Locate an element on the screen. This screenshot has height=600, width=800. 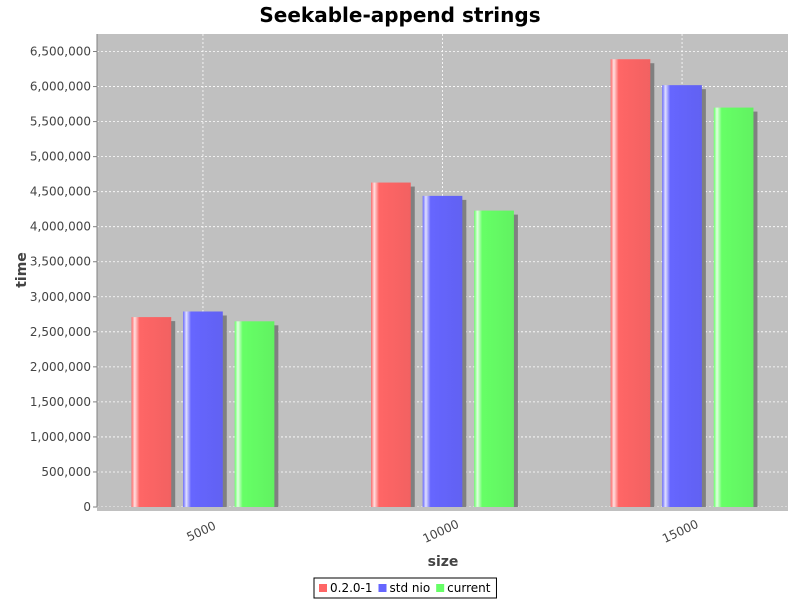
legend-label: std nio is located at coordinates (410, 588).